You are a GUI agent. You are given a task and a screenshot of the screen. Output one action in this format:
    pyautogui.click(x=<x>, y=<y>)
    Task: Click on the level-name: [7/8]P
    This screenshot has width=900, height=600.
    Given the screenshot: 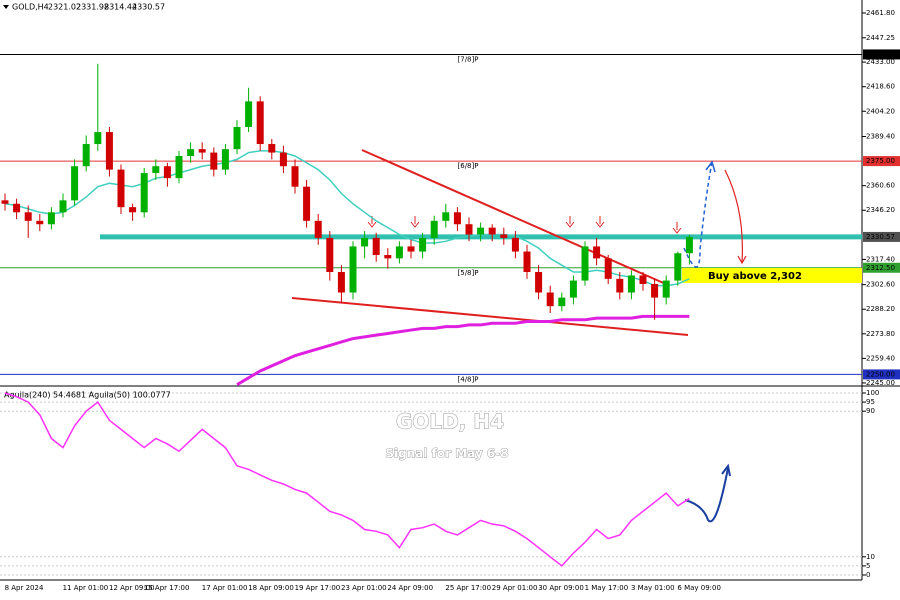 What is the action you would take?
    pyautogui.click(x=468, y=59)
    